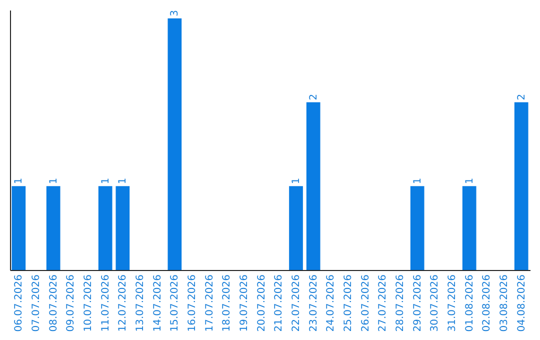  Describe the element at coordinates (158, 303) in the screenshot. I see `x-tick-label: 14.07.2026` at that location.